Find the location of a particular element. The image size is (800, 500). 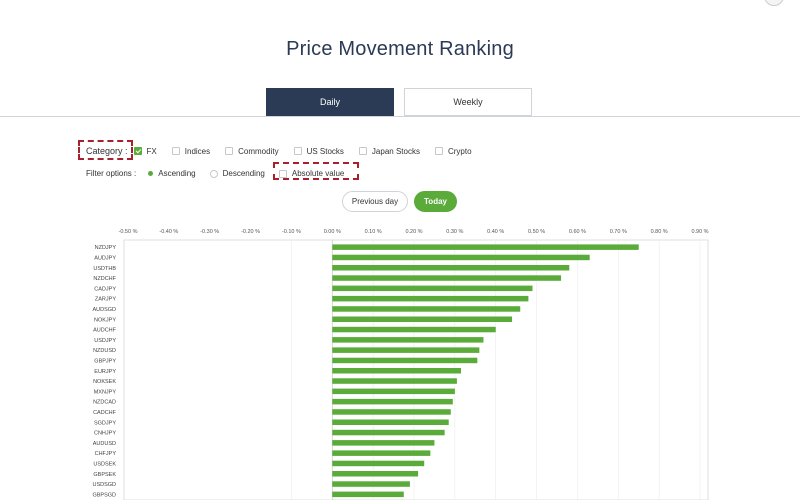

absolute-value-label: Absolute value is located at coordinates (318, 173).